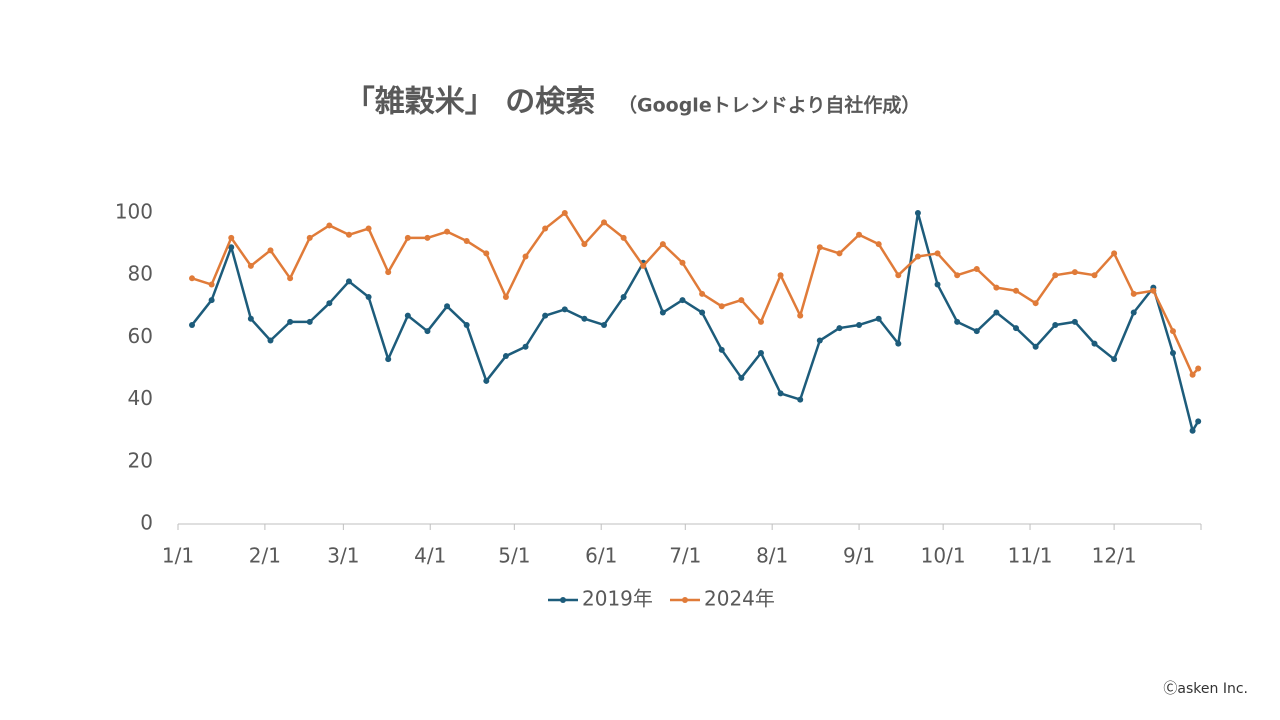 The width and height of the screenshot is (1280, 720). I want to click on y-tick-label: 100, so click(134, 212).